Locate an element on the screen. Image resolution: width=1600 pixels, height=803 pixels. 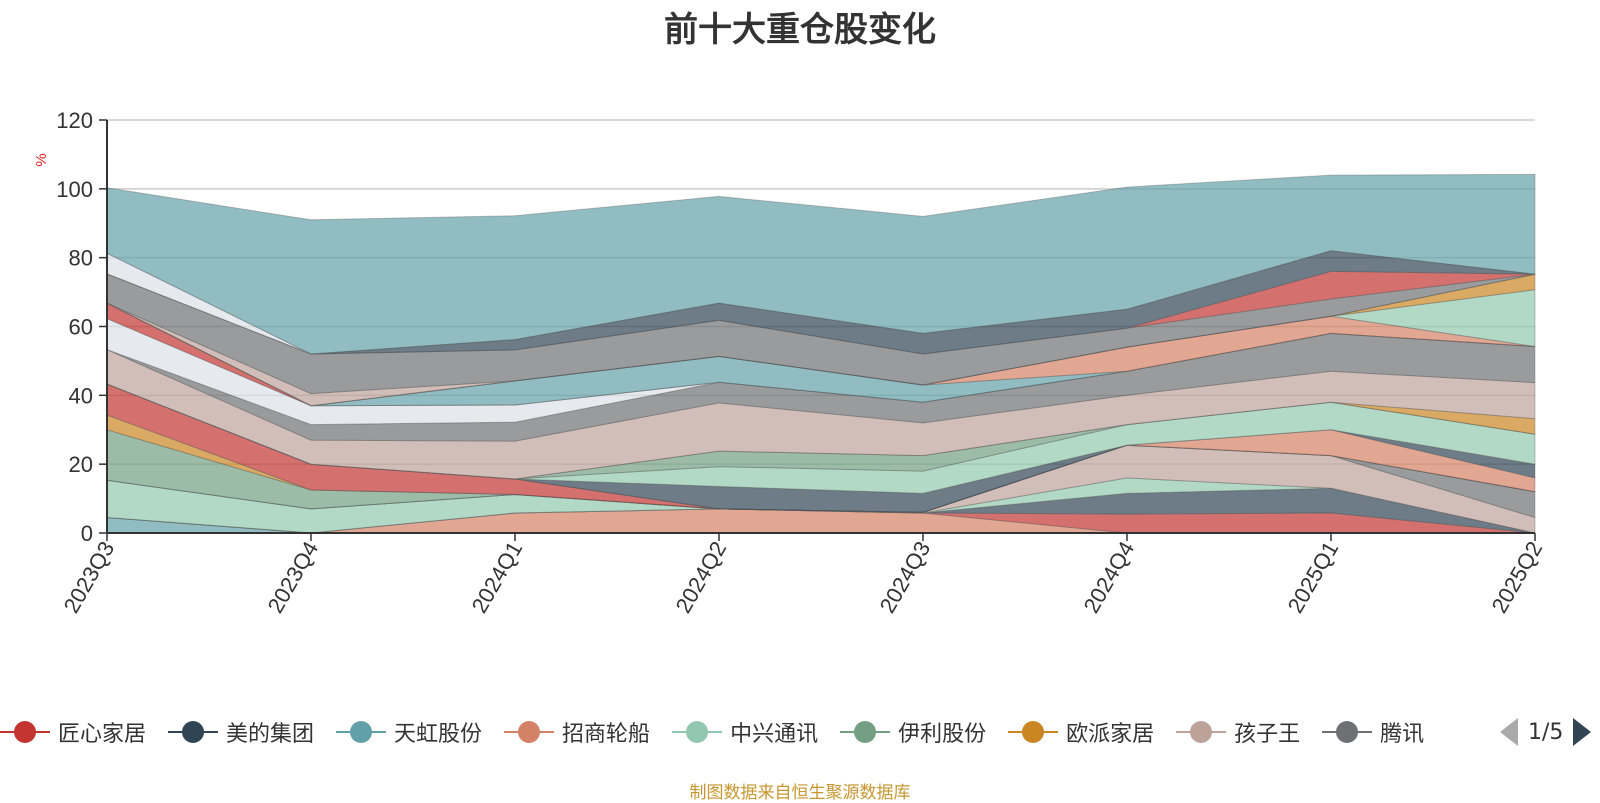
y-tick-label: 100 is located at coordinates (74, 189).